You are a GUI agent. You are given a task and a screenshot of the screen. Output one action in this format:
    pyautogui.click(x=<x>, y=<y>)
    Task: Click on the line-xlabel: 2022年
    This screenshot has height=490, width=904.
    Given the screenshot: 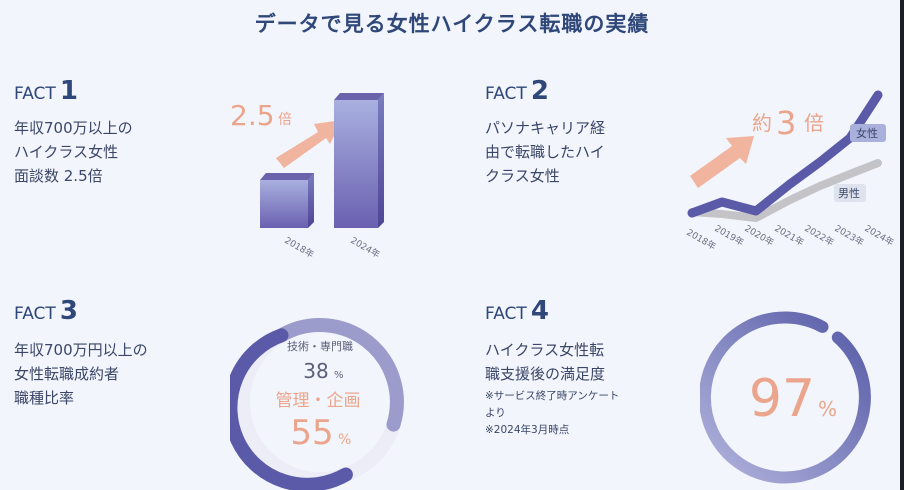 What is the action you would take?
    pyautogui.click(x=820, y=235)
    